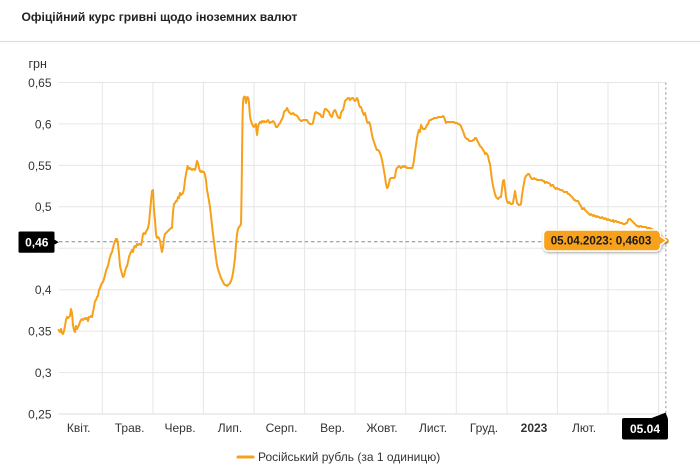 The height and width of the screenshot is (470, 700). I want to click on svg-text: Черв., so click(179, 428).